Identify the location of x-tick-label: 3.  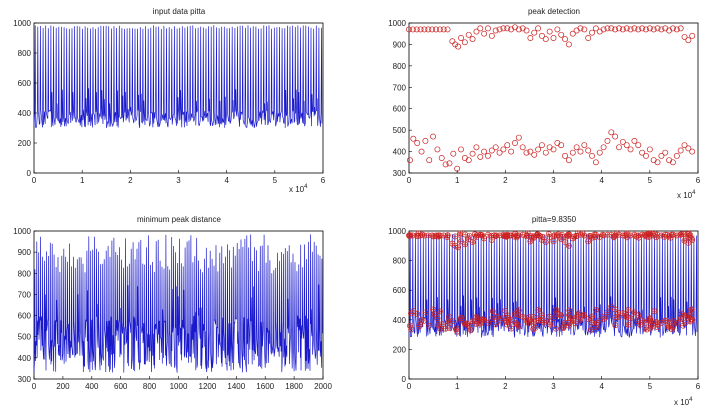
(553, 386).